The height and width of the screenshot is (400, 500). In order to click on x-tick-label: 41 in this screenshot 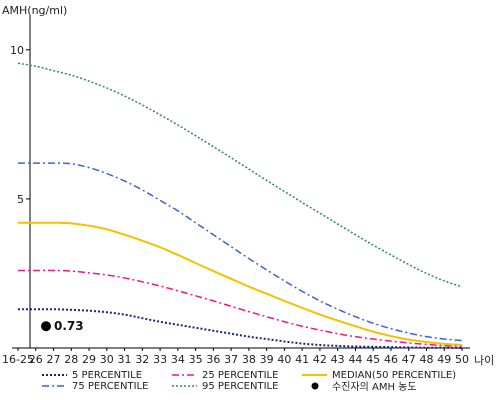, I will do `click(302, 359)`.